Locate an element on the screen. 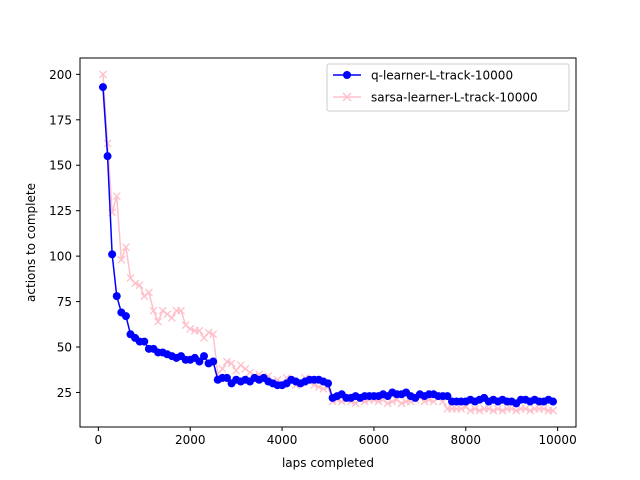 The width and height of the screenshot is (640, 480). legend-label-sarsa-learner: sarsa-learner-L-track-10000 is located at coordinates (454, 98).